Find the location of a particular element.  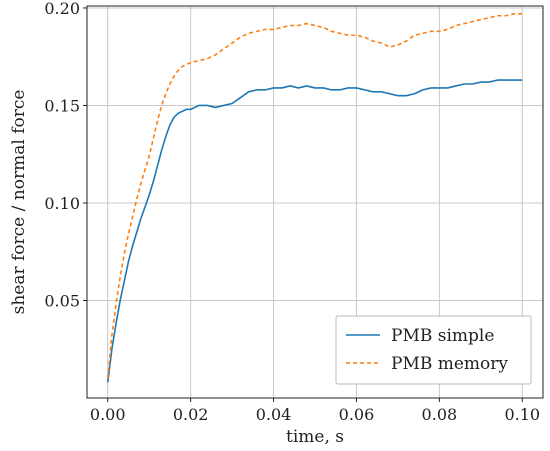

y-tick-label: 0.05 is located at coordinates (62, 300).